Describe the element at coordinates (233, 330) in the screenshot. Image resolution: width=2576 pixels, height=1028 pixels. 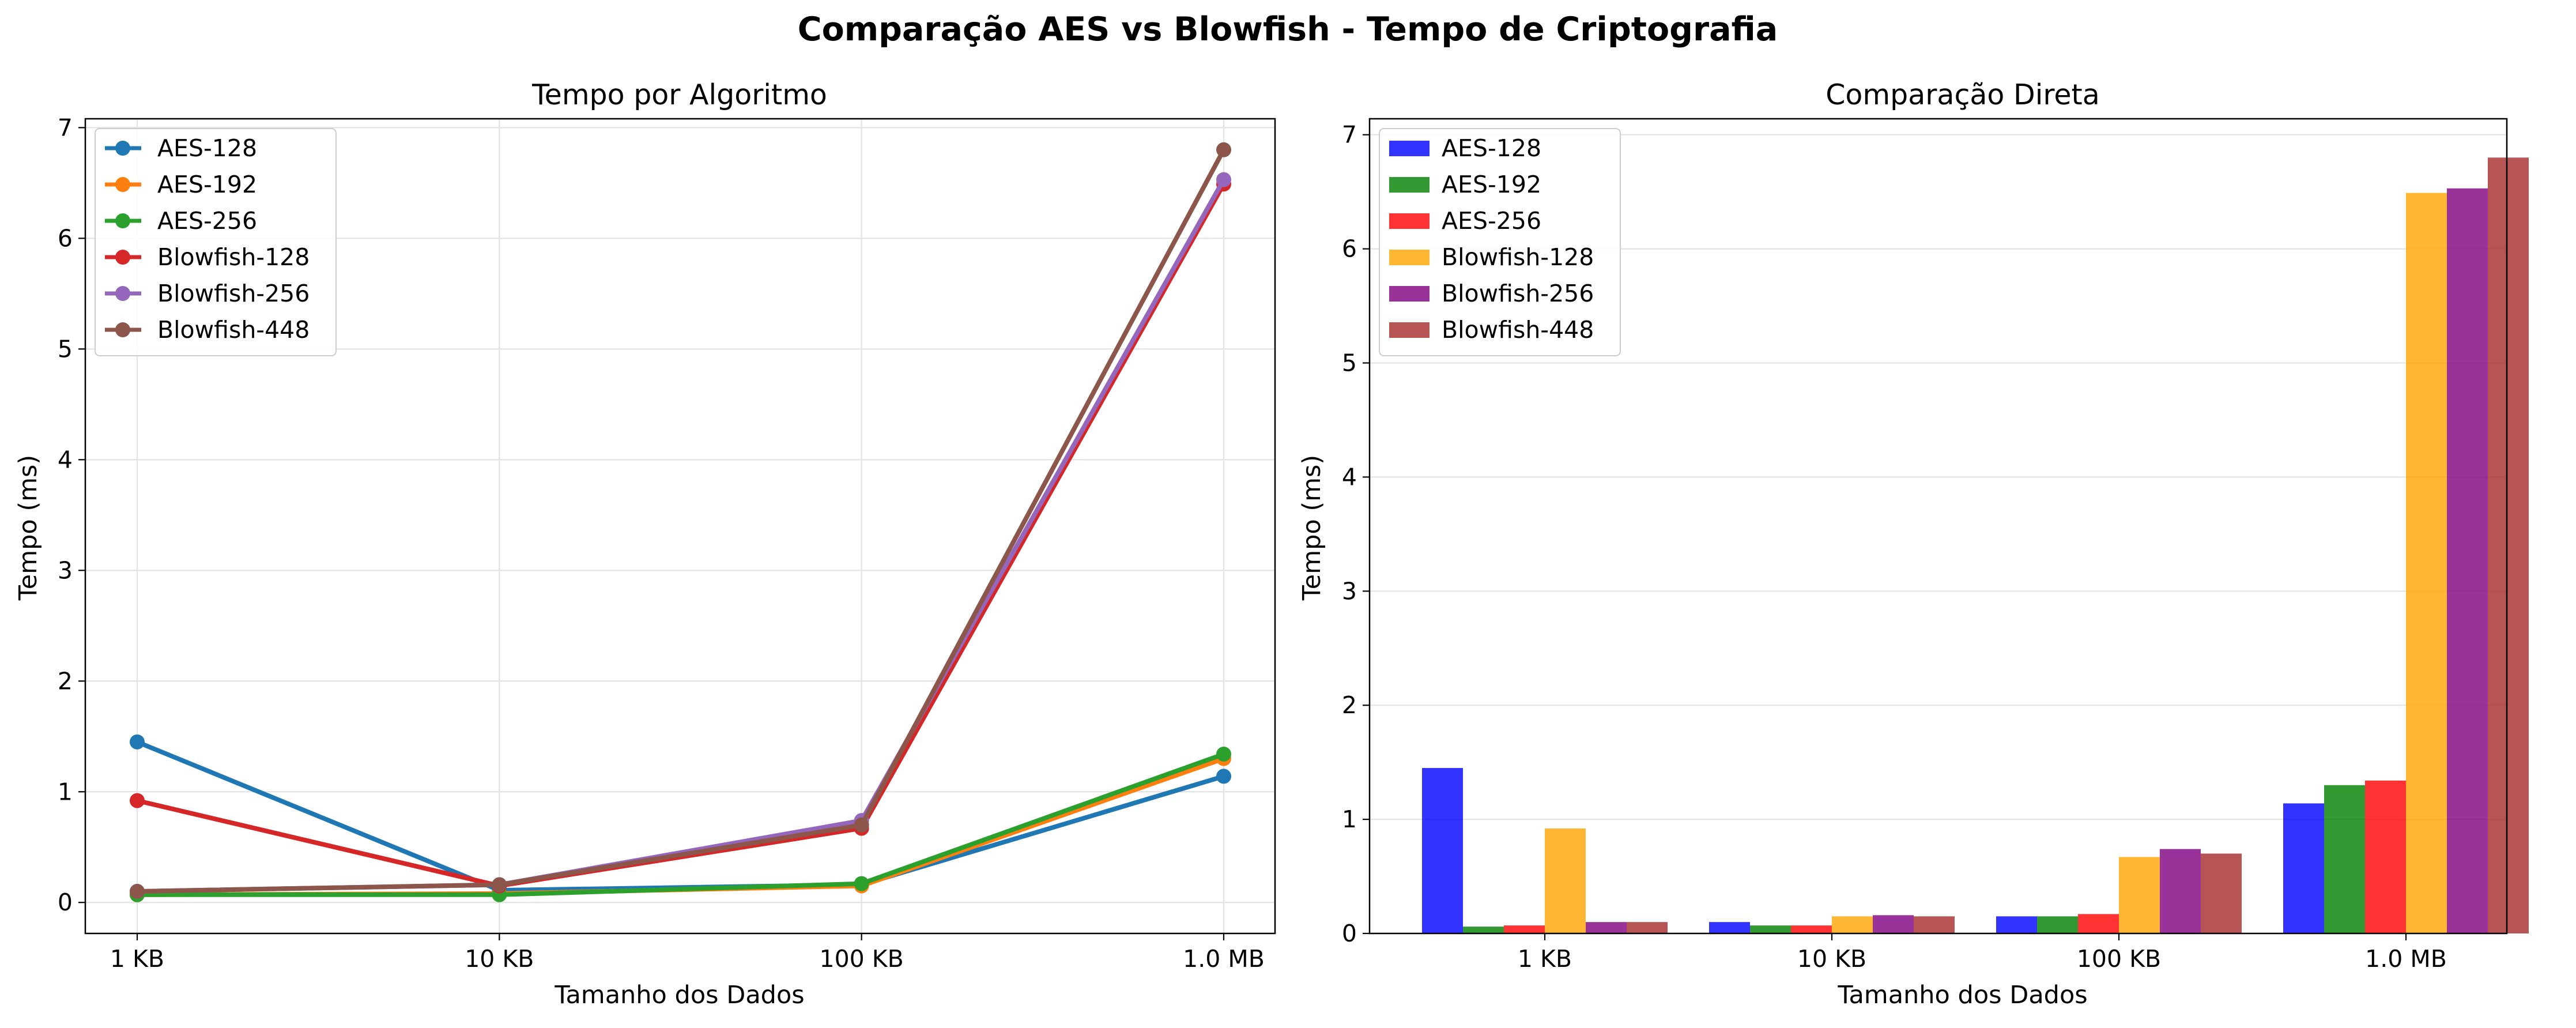
I see `line-chart-legend-label-blowfish-448: Blowfish-448` at that location.